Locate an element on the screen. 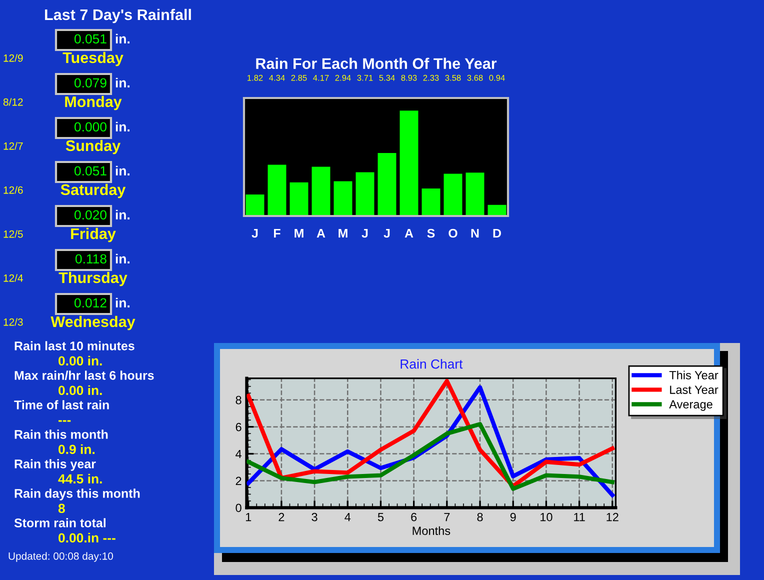  data-label: 8.93 is located at coordinates (409, 77).